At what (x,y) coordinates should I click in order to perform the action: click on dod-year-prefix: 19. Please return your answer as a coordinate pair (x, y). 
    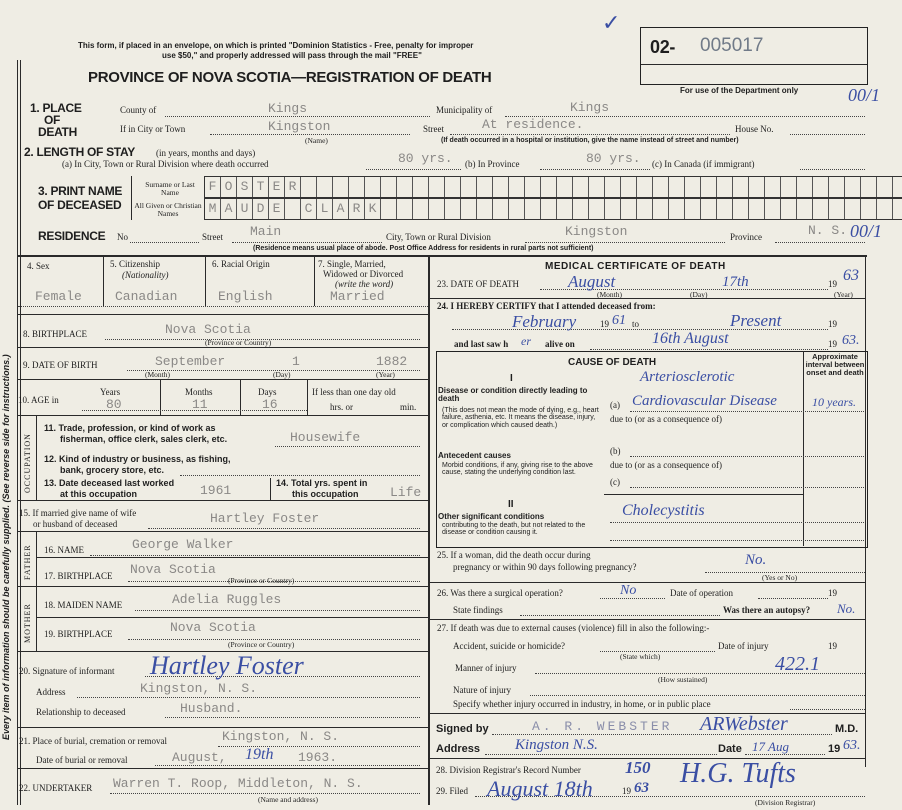
    Looking at the image, I should click on (832, 284).